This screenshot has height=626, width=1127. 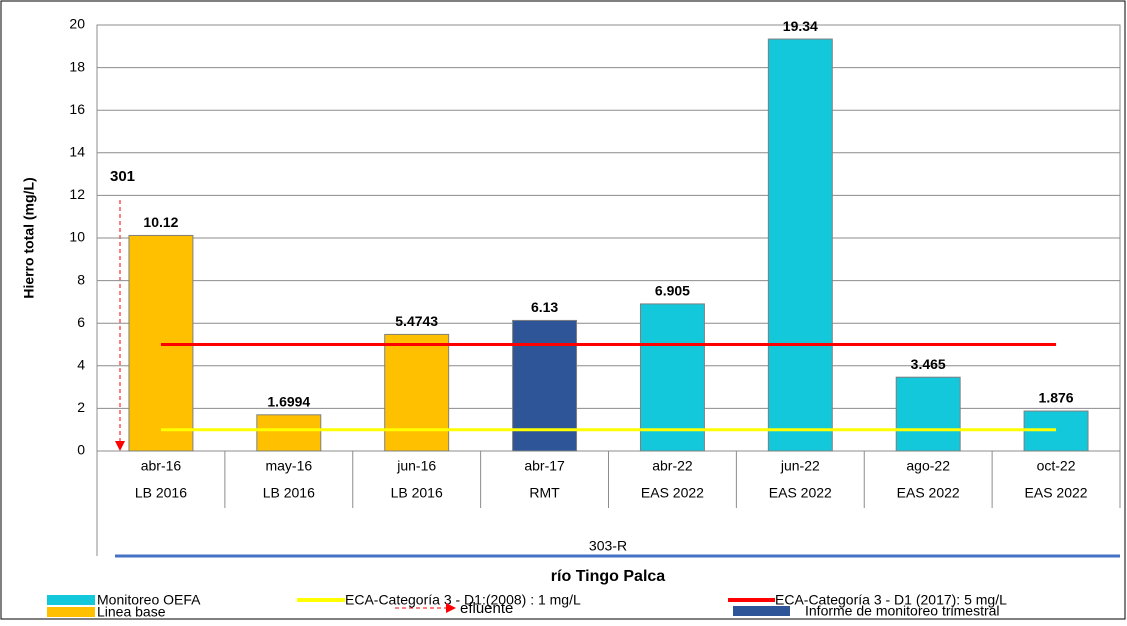 I want to click on group-label: RMT, so click(x=544, y=493).